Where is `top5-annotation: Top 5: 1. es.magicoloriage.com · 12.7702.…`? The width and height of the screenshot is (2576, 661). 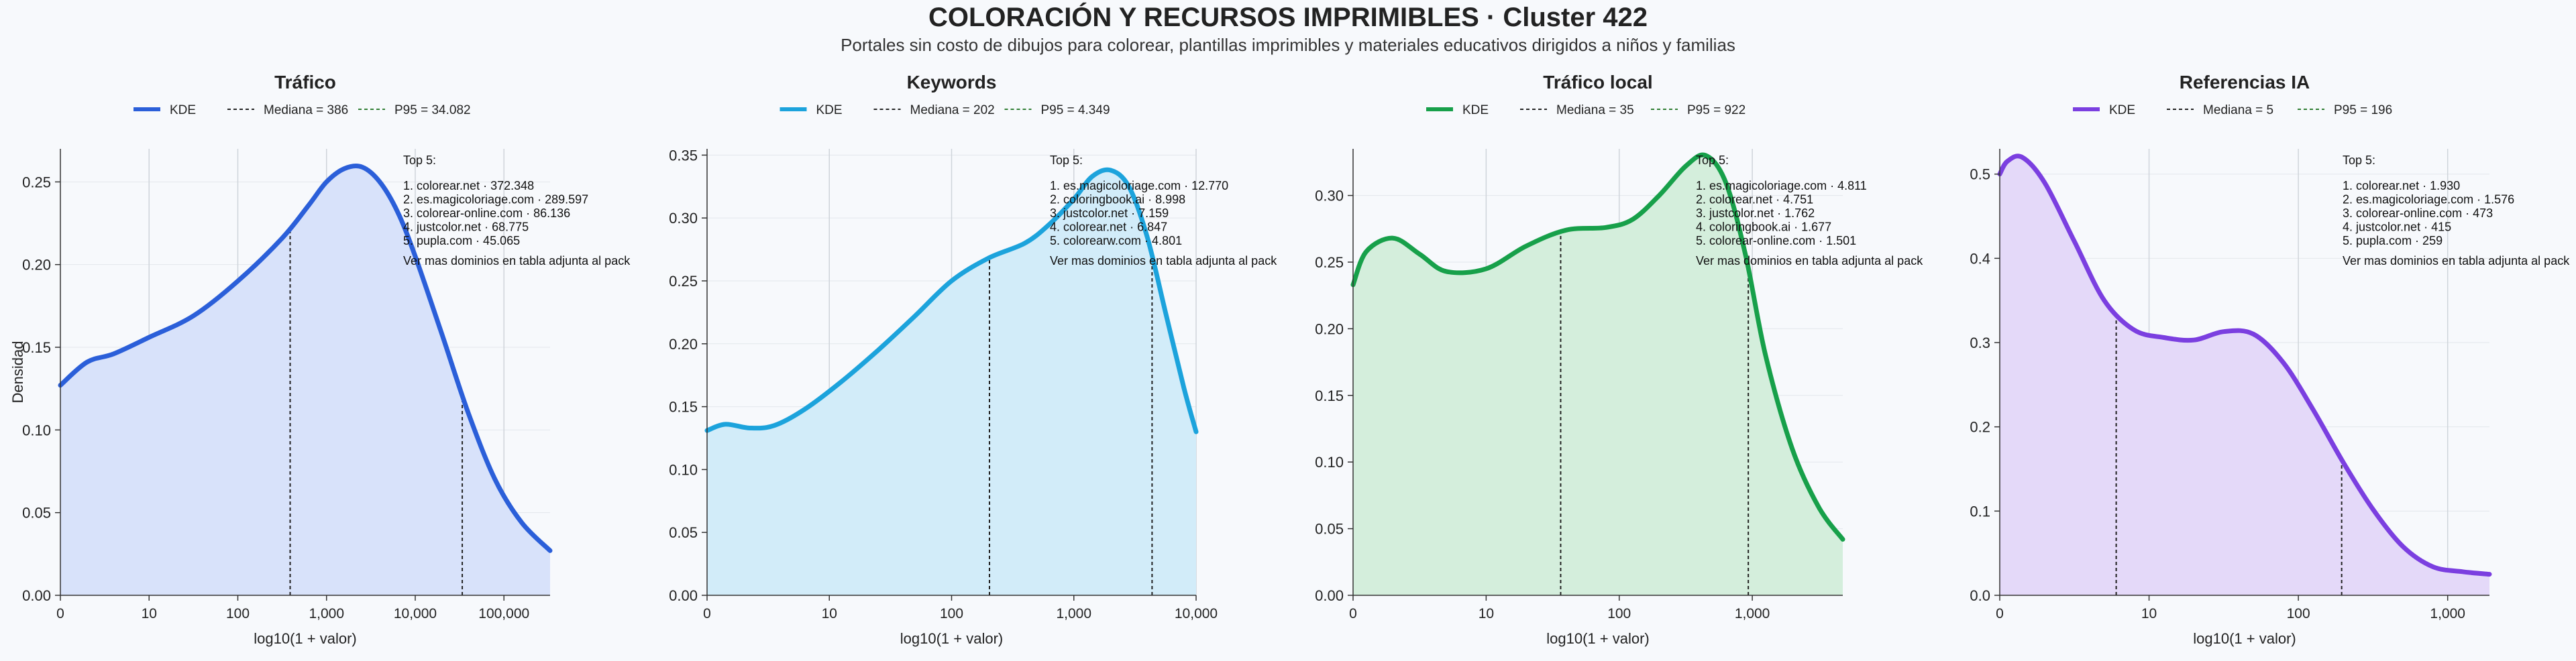
top5-annotation: Top 5: 1. es.magicoloriage.com · 12.7702.… is located at coordinates (1163, 210).